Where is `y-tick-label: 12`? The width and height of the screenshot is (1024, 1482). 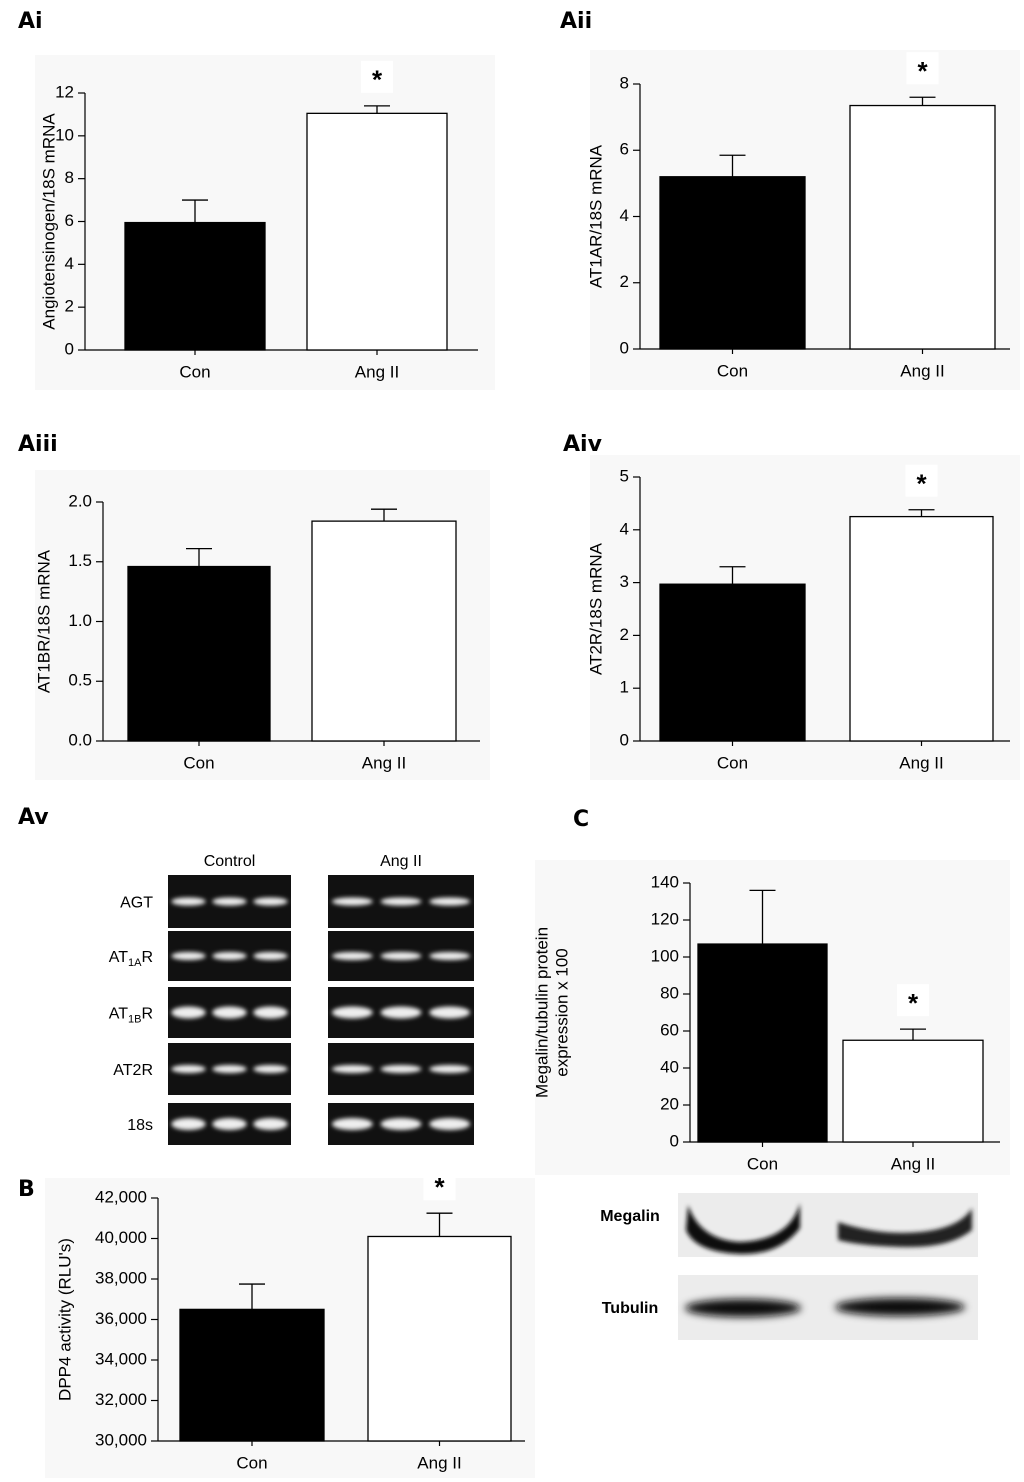 y-tick-label: 12 is located at coordinates (64, 91).